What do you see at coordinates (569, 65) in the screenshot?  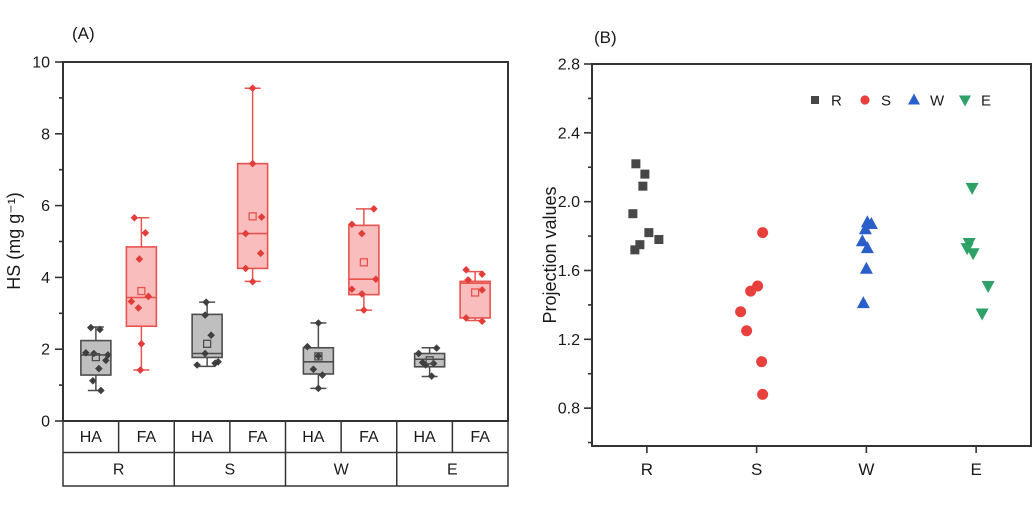 I see `y-tick-label: 2.8` at bounding box center [569, 65].